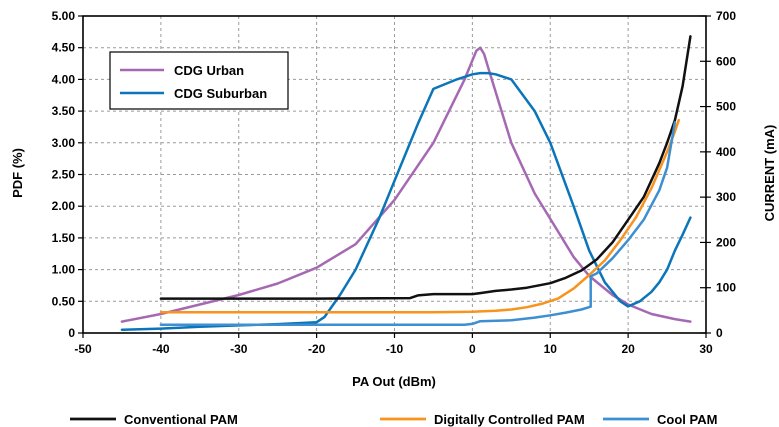  Describe the element at coordinates (769, 173) in the screenshot. I see `y-right-axis-title: CURRENT (mA)` at that location.